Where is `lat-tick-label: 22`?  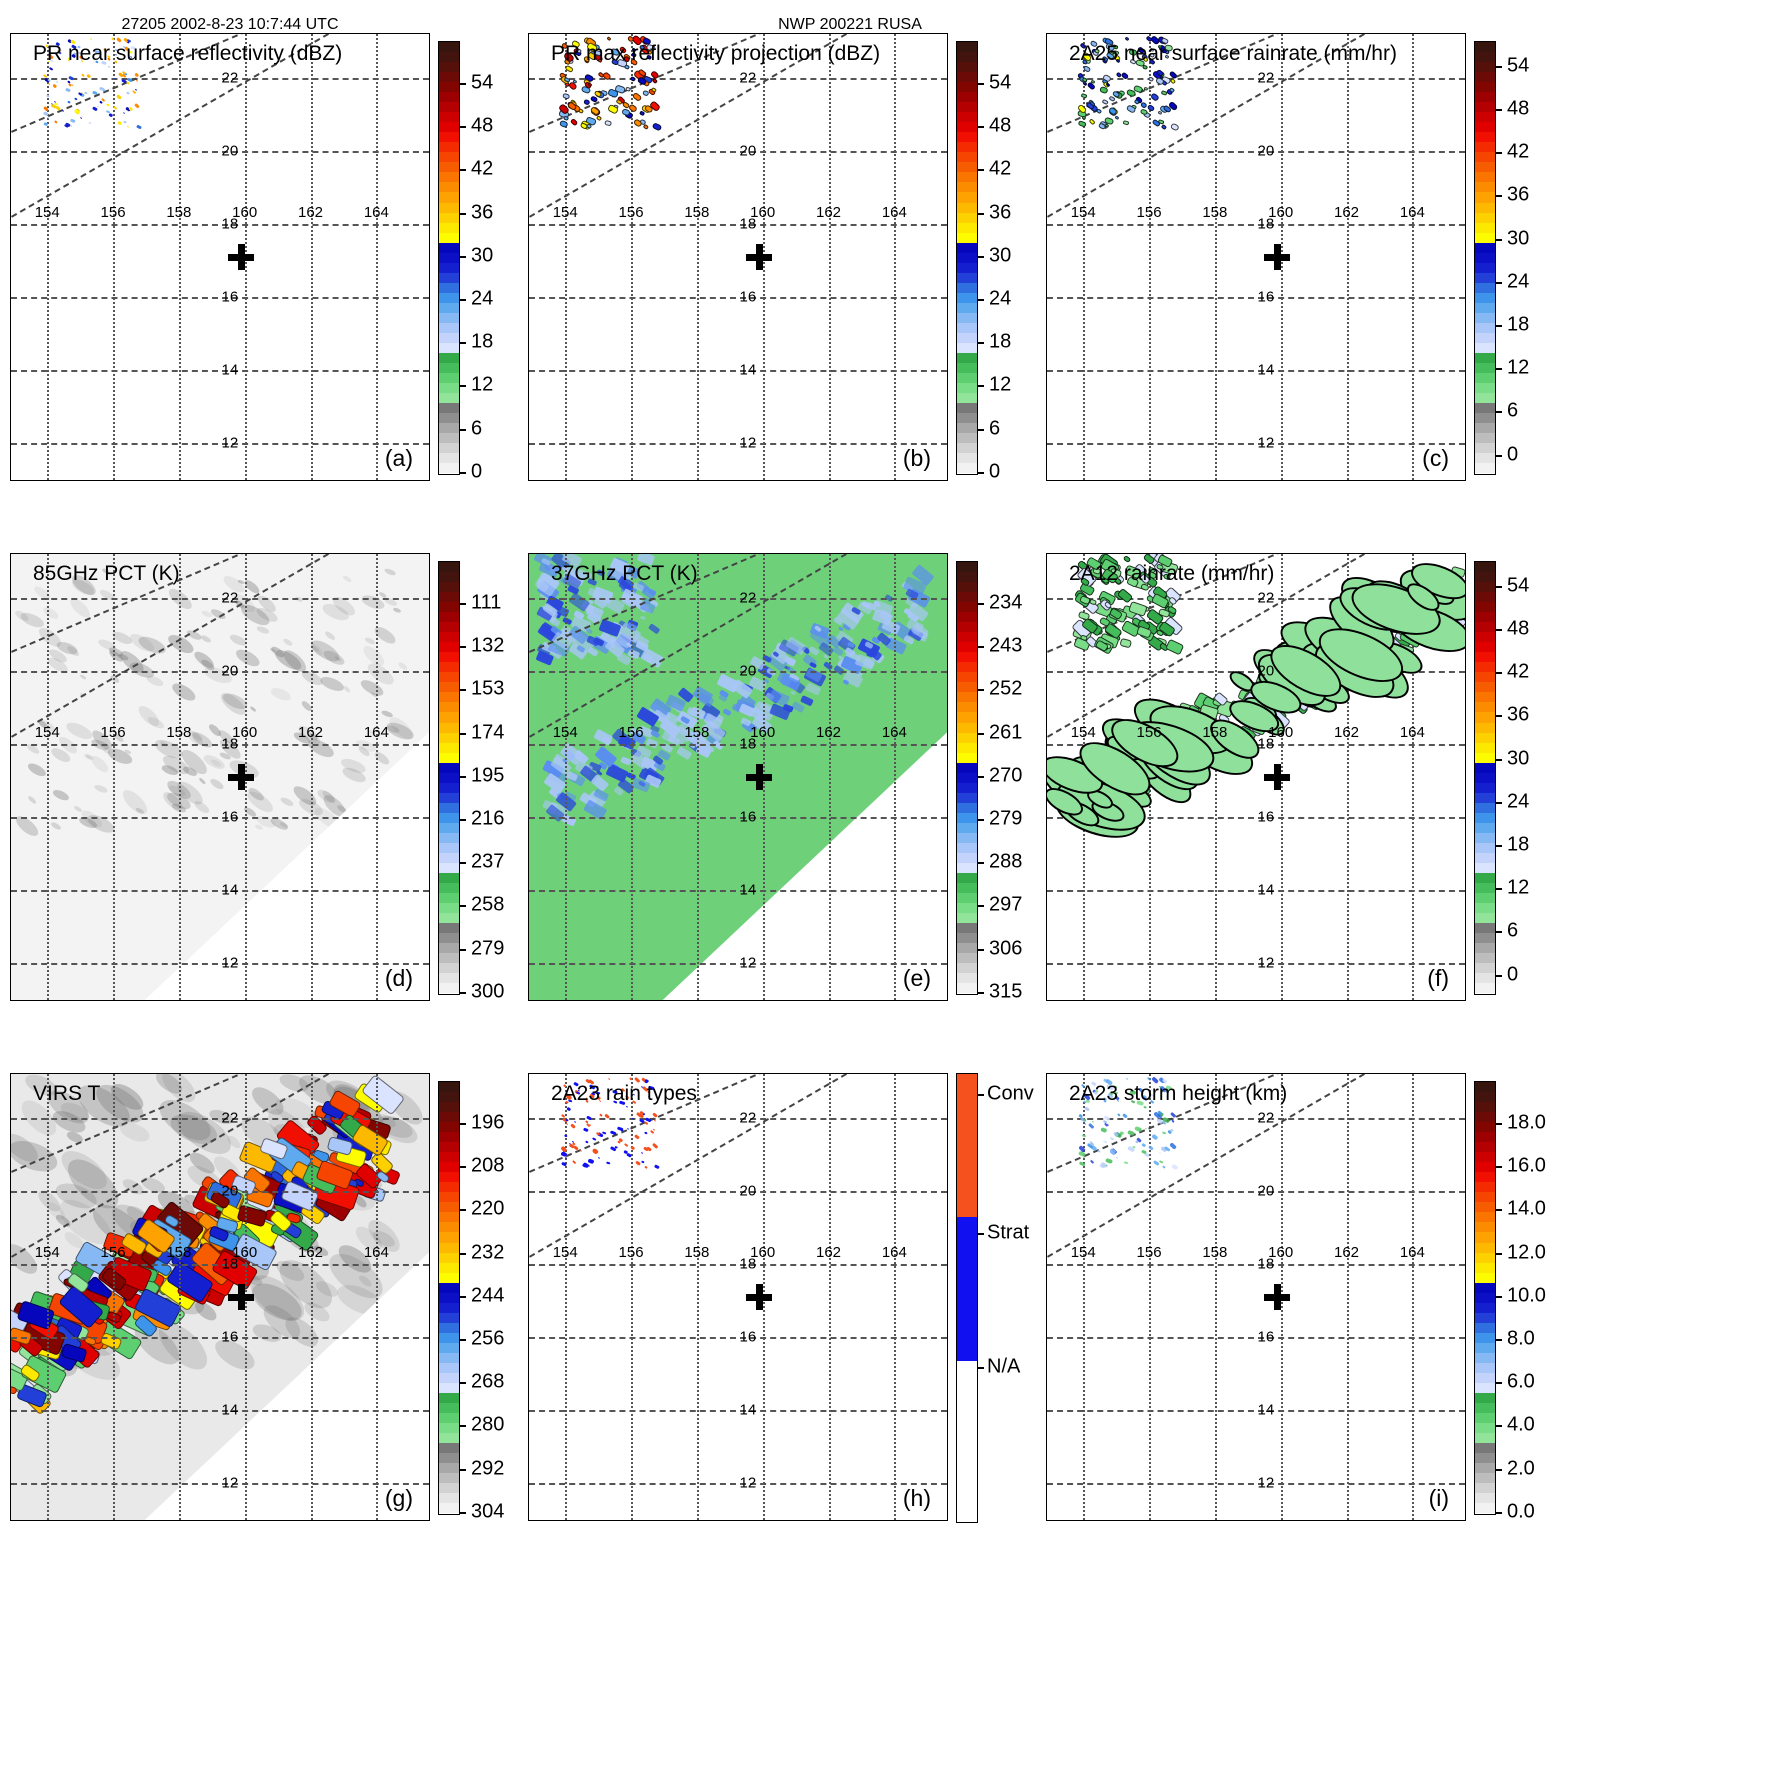
lat-tick-label: 22 is located at coordinates (1266, 78).